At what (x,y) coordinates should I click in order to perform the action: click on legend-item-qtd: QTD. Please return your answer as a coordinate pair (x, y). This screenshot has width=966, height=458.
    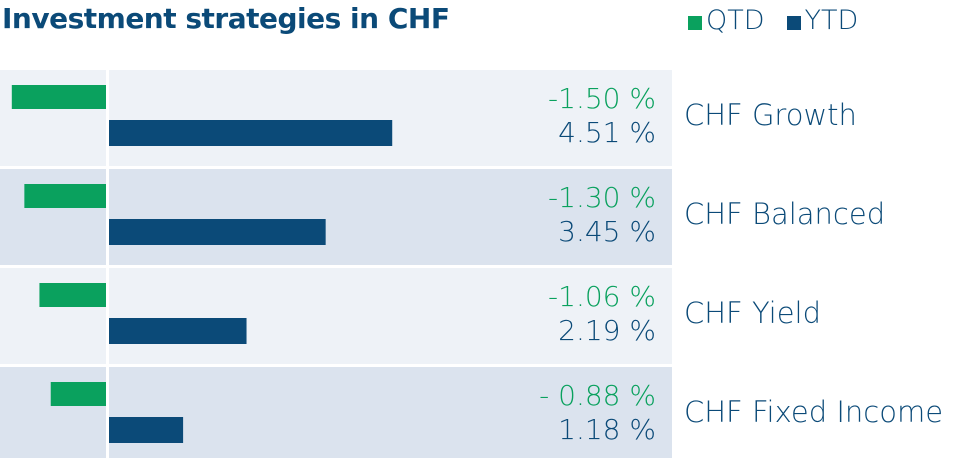
    Looking at the image, I should click on (726, 20).